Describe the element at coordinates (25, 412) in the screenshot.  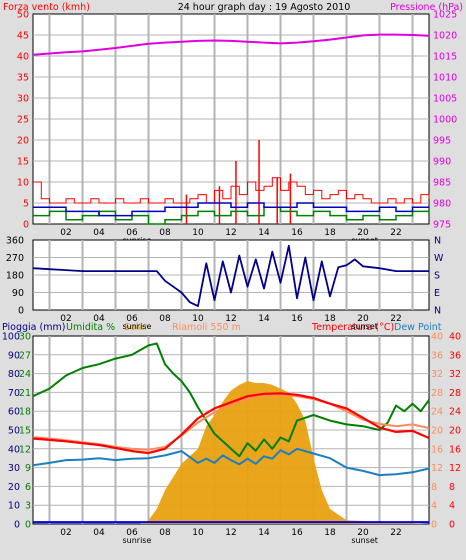
I see `rain-scale-y-tick: 18` at that location.